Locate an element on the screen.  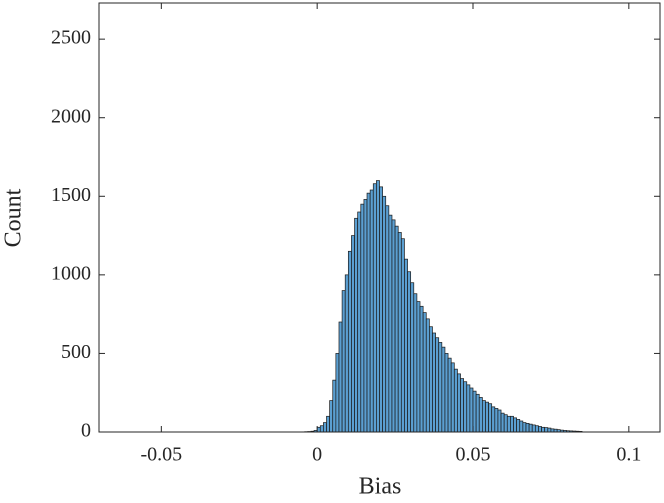
x-tick-label: 0 is located at coordinates (317, 455).